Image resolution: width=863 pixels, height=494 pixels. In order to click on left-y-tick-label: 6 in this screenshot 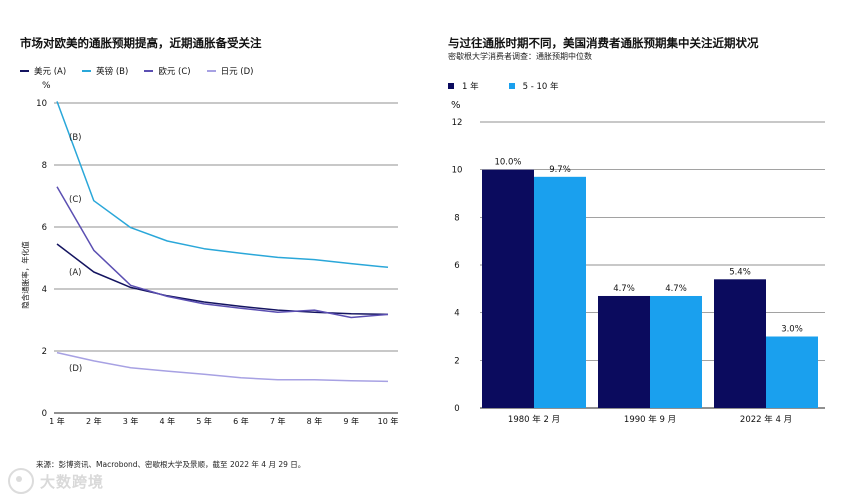, I will do `click(44, 228)`.